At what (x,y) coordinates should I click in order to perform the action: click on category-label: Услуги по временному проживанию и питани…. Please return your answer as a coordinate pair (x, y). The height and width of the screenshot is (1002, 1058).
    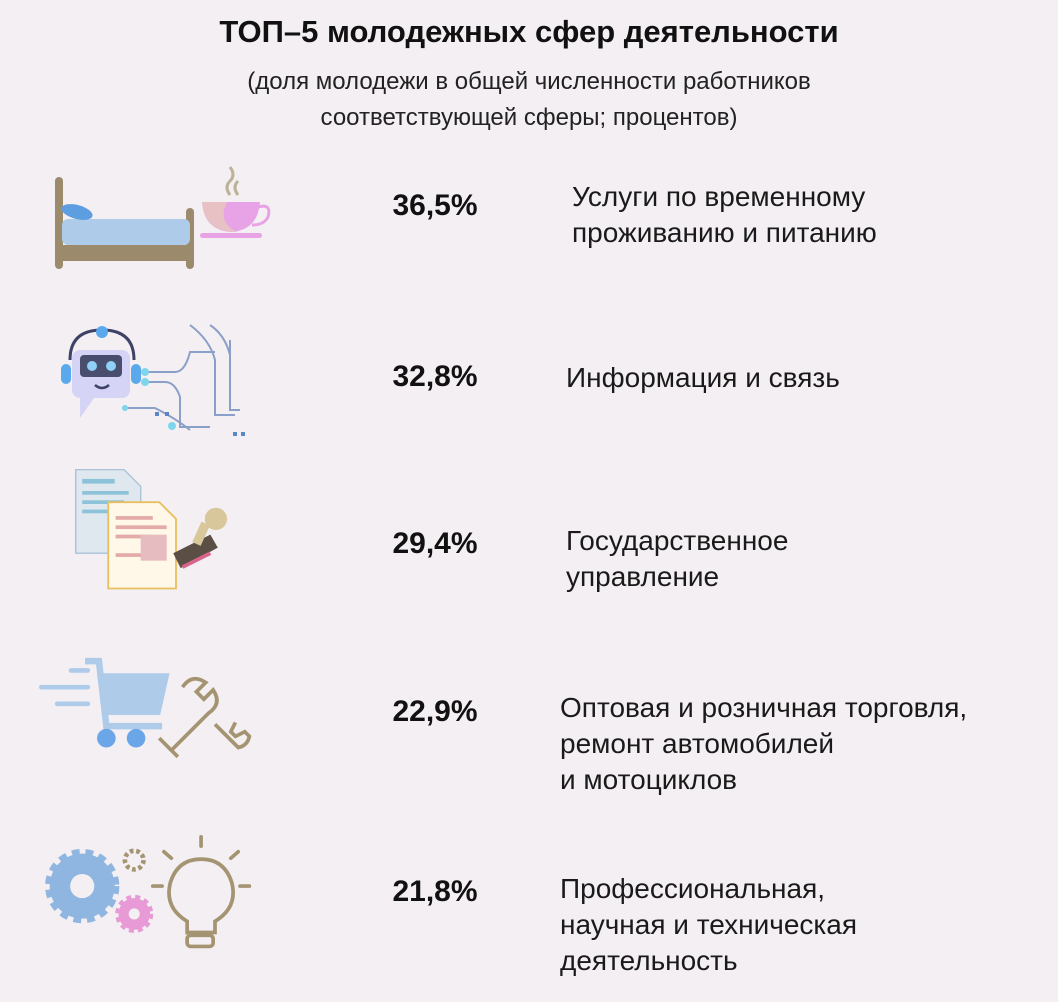
    Looking at the image, I should click on (724, 215).